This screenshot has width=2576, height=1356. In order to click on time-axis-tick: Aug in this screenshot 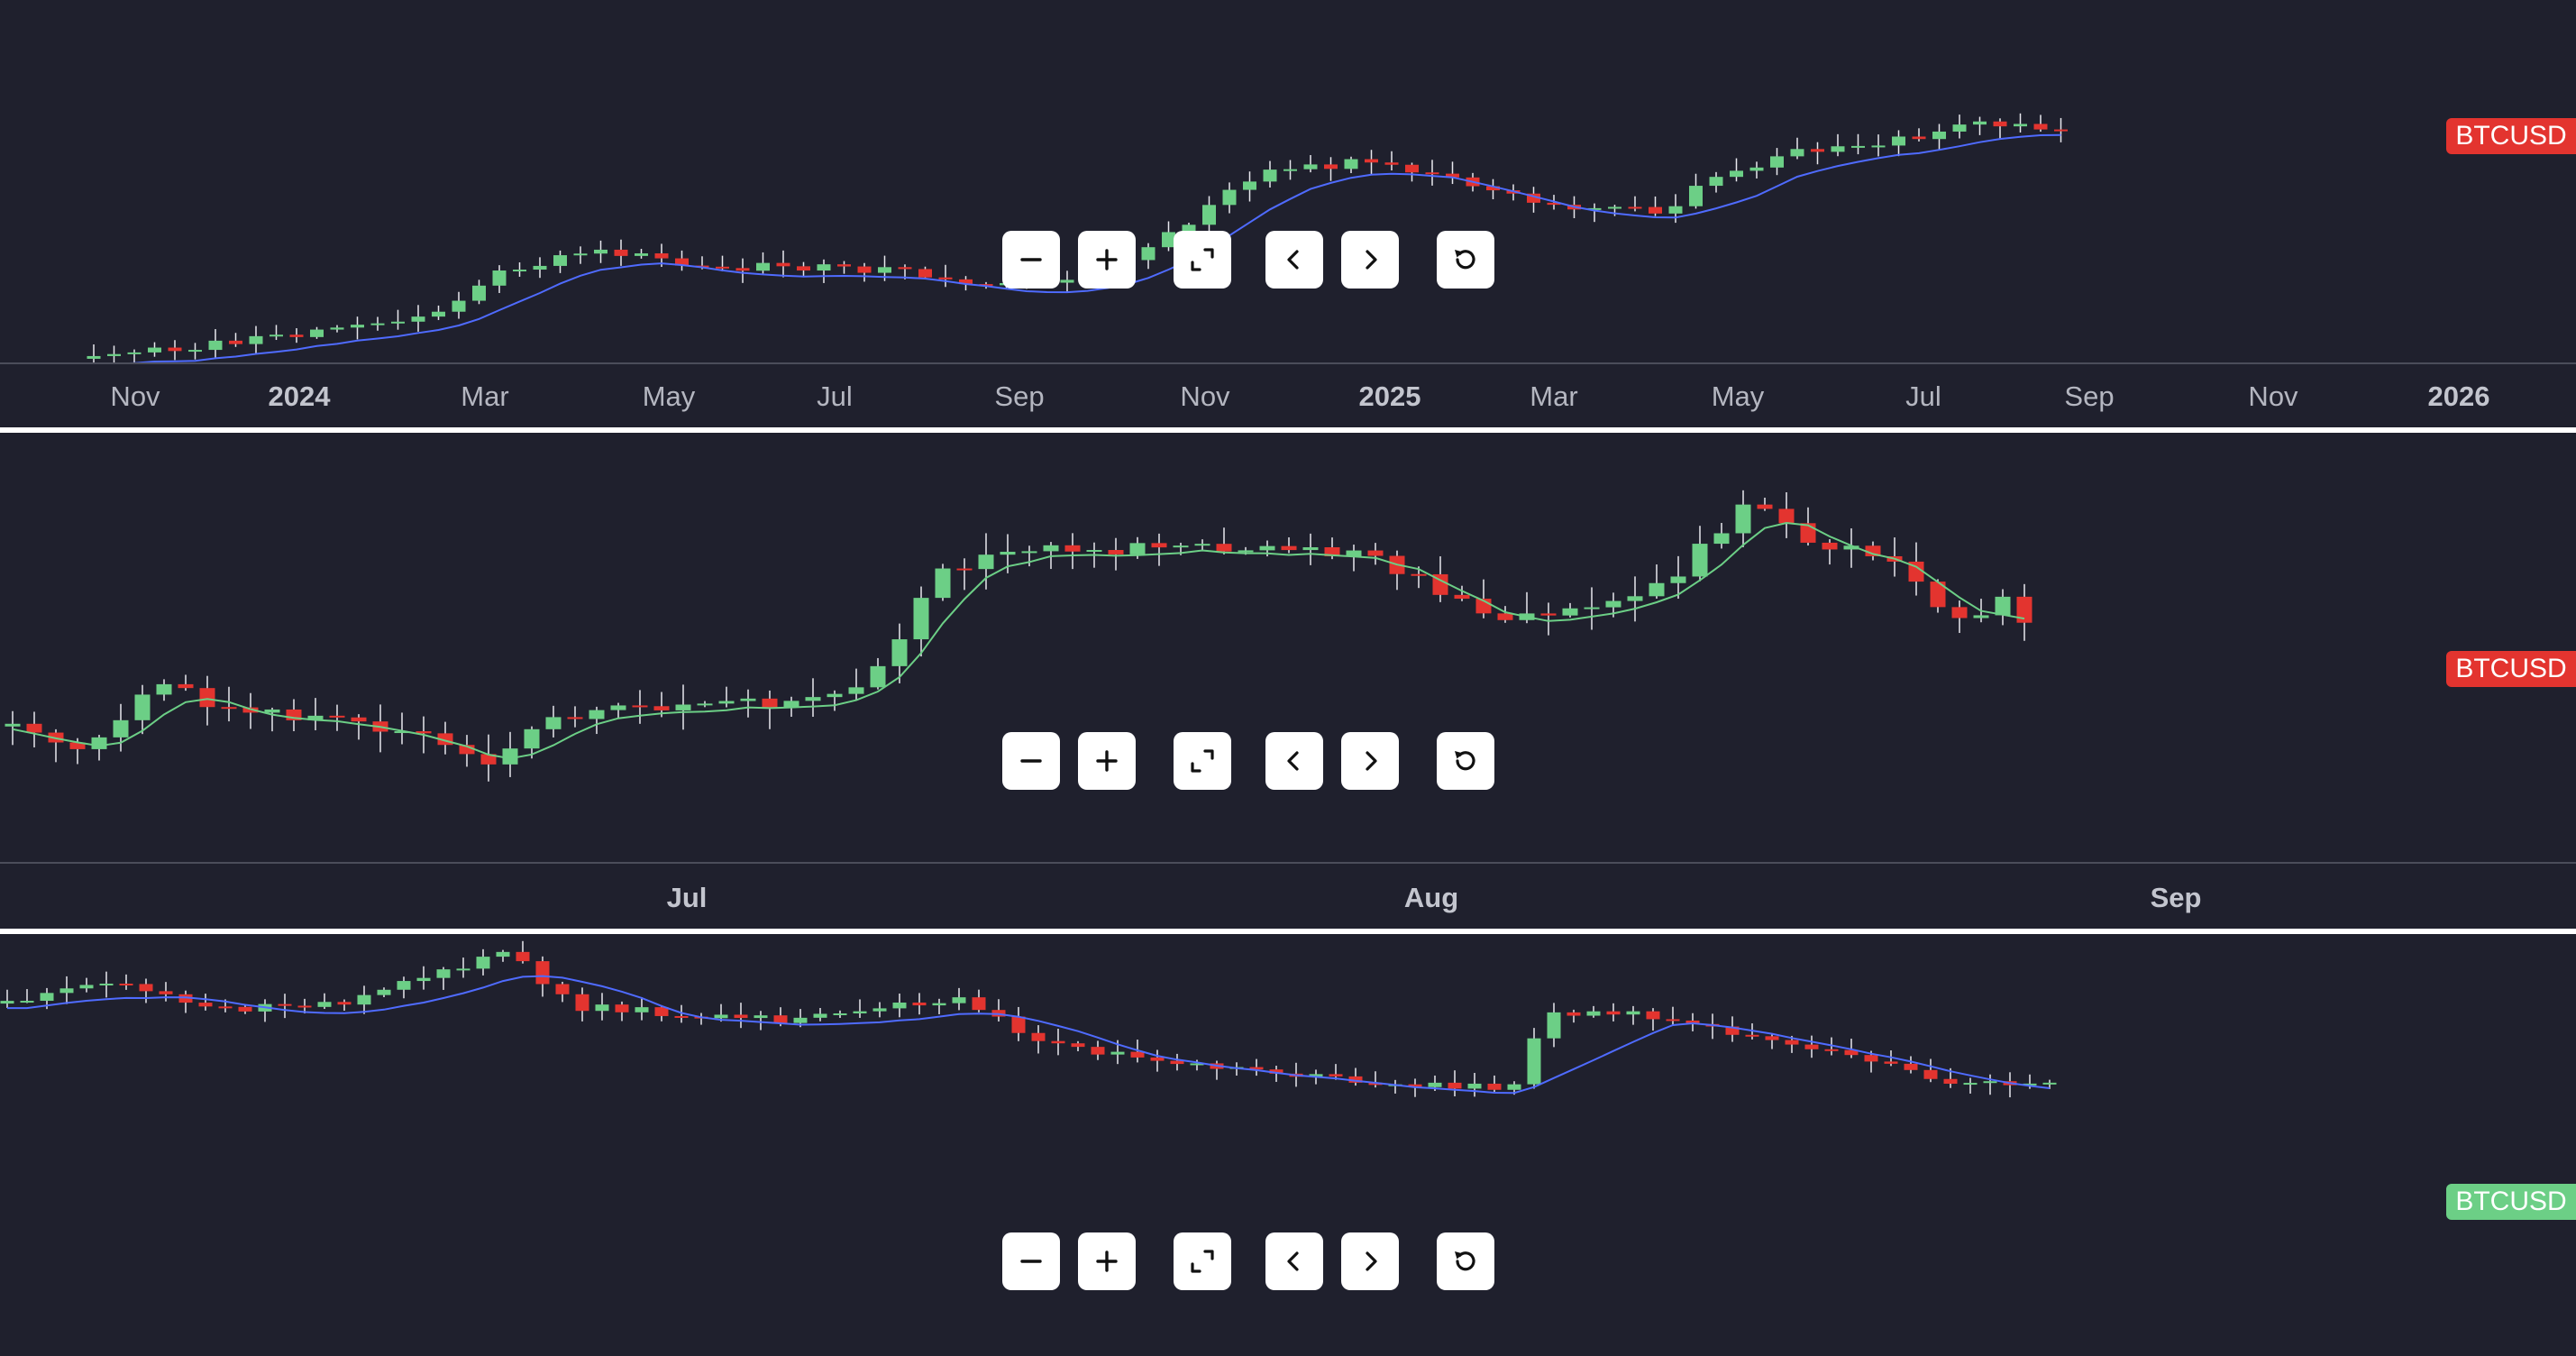, I will do `click(1431, 897)`.